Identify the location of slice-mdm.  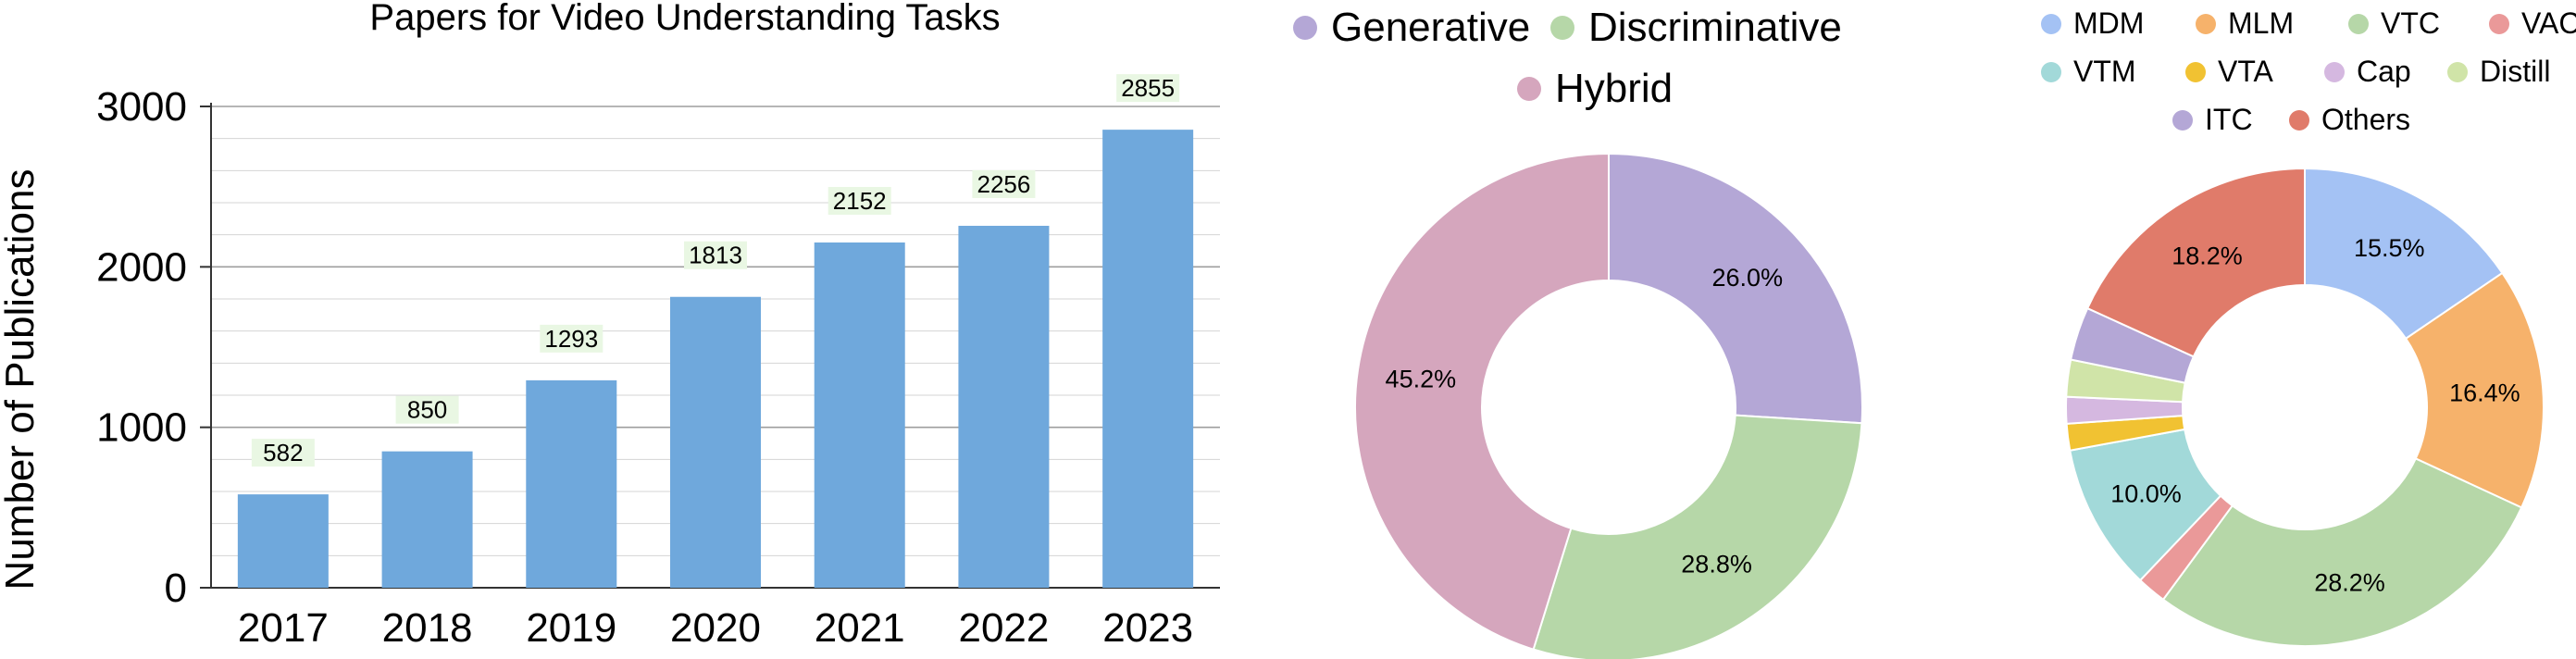
(2404, 254).